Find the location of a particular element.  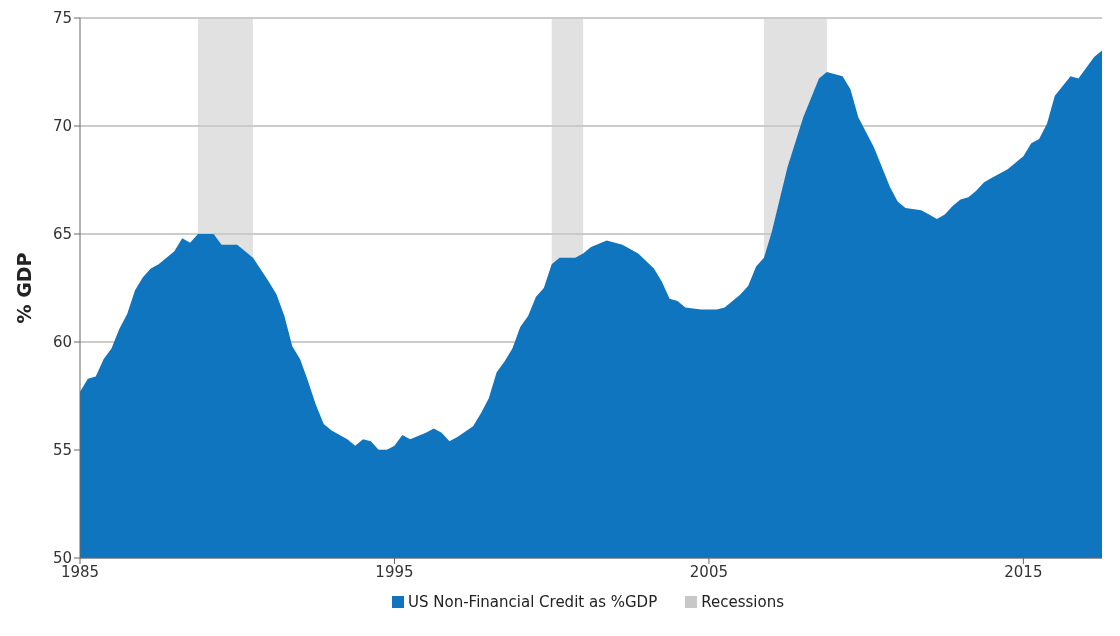

y-axis-title: % GDP is located at coordinates (23, 288).